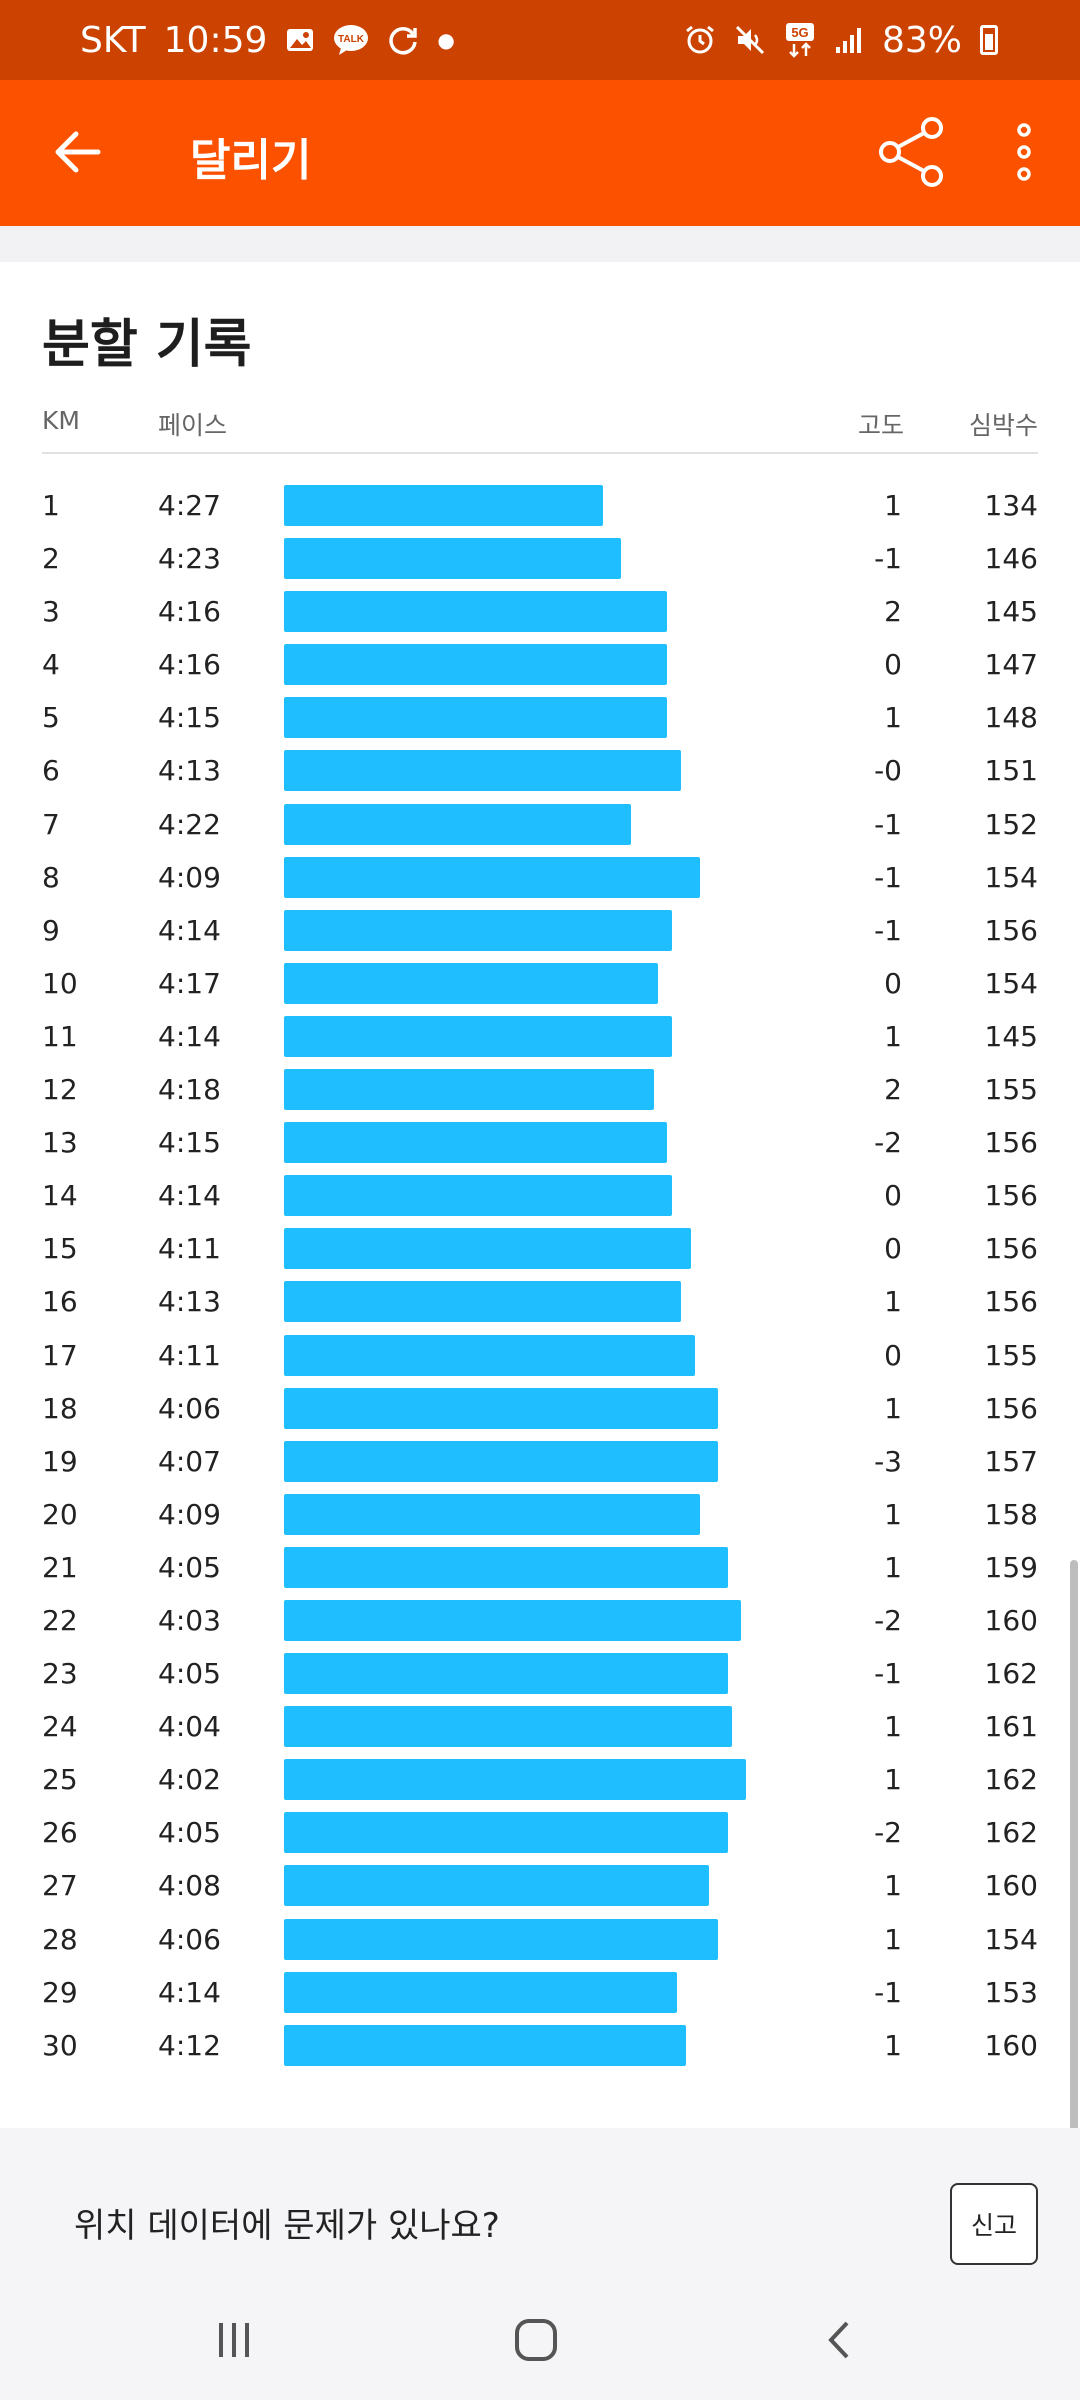 Image resolution: width=1080 pixels, height=2400 pixels. What do you see at coordinates (800, 40) in the screenshot?
I see `network-type: 5G` at bounding box center [800, 40].